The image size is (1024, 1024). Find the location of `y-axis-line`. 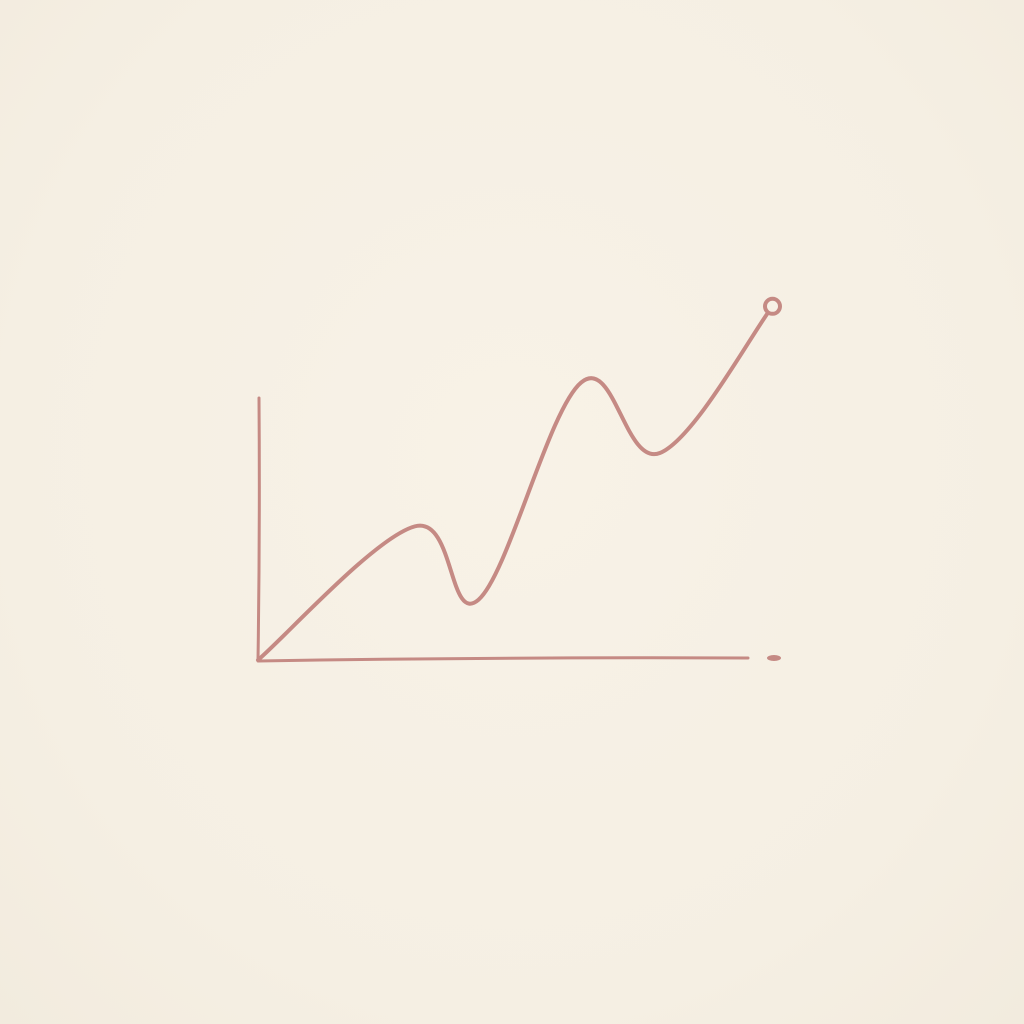

y-axis-line is located at coordinates (258, 529).